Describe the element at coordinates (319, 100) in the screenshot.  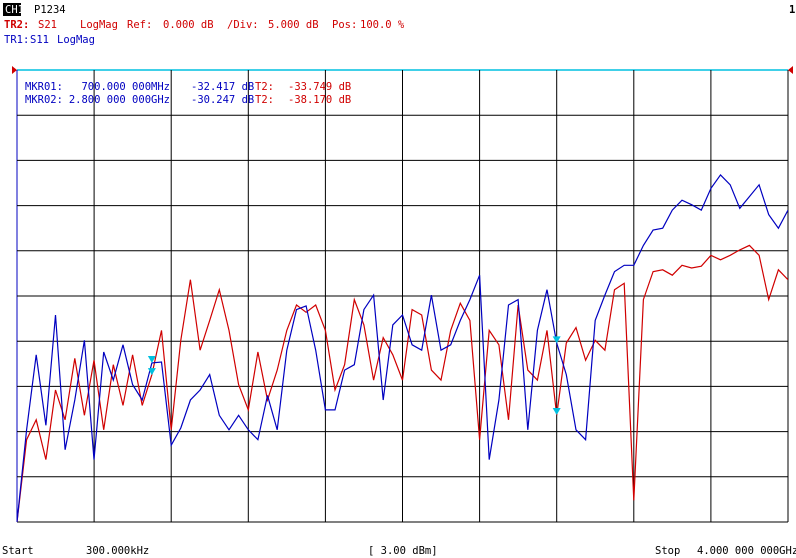
I see `marker-value: -38.170 dB` at that location.